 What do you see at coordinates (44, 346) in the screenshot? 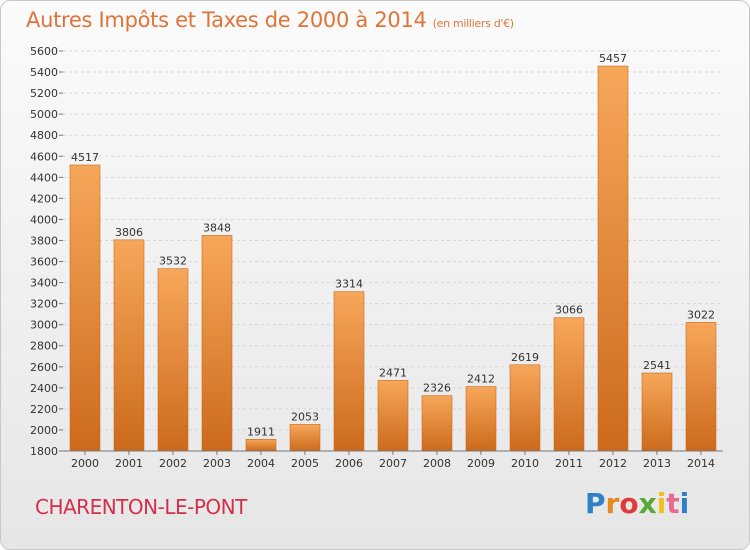
I see `y-tick-label: 2800` at bounding box center [44, 346].